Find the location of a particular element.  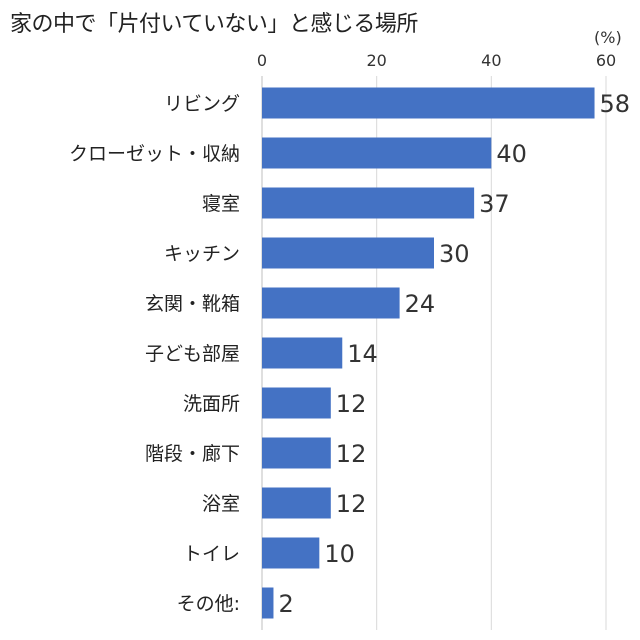

value-label: 40 is located at coordinates (511, 154).